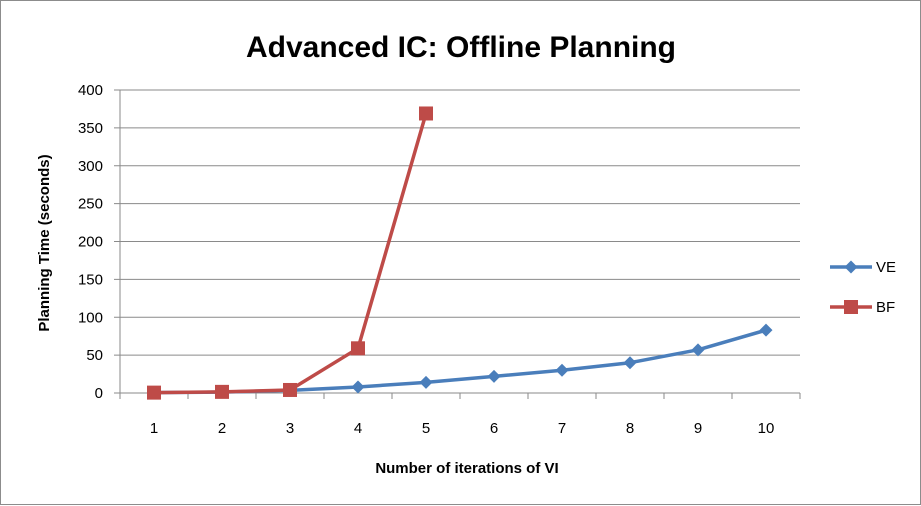 This screenshot has height=506, width=921. Describe the element at coordinates (222, 428) in the screenshot. I see `x-tick-label: 2` at that location.